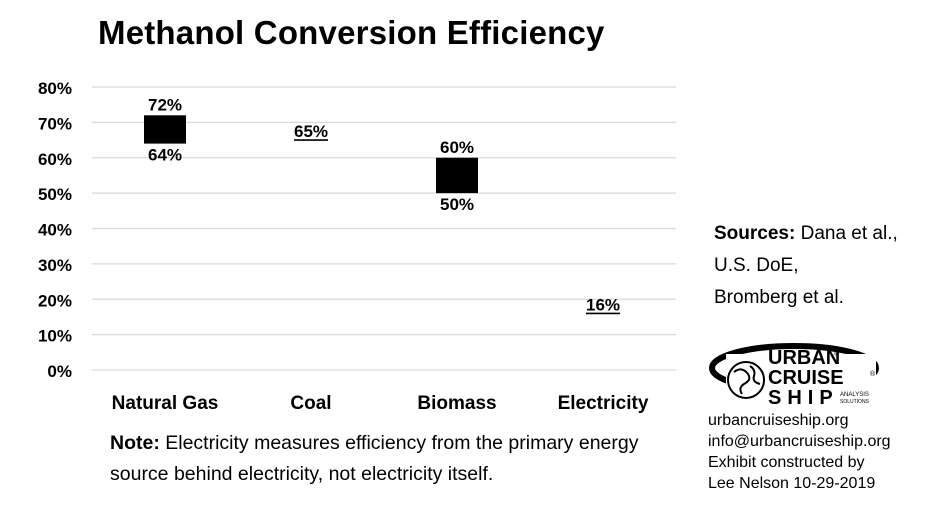 This screenshot has width=947, height=522. I want to click on logo-text-urban: URBAN, so click(804, 358).